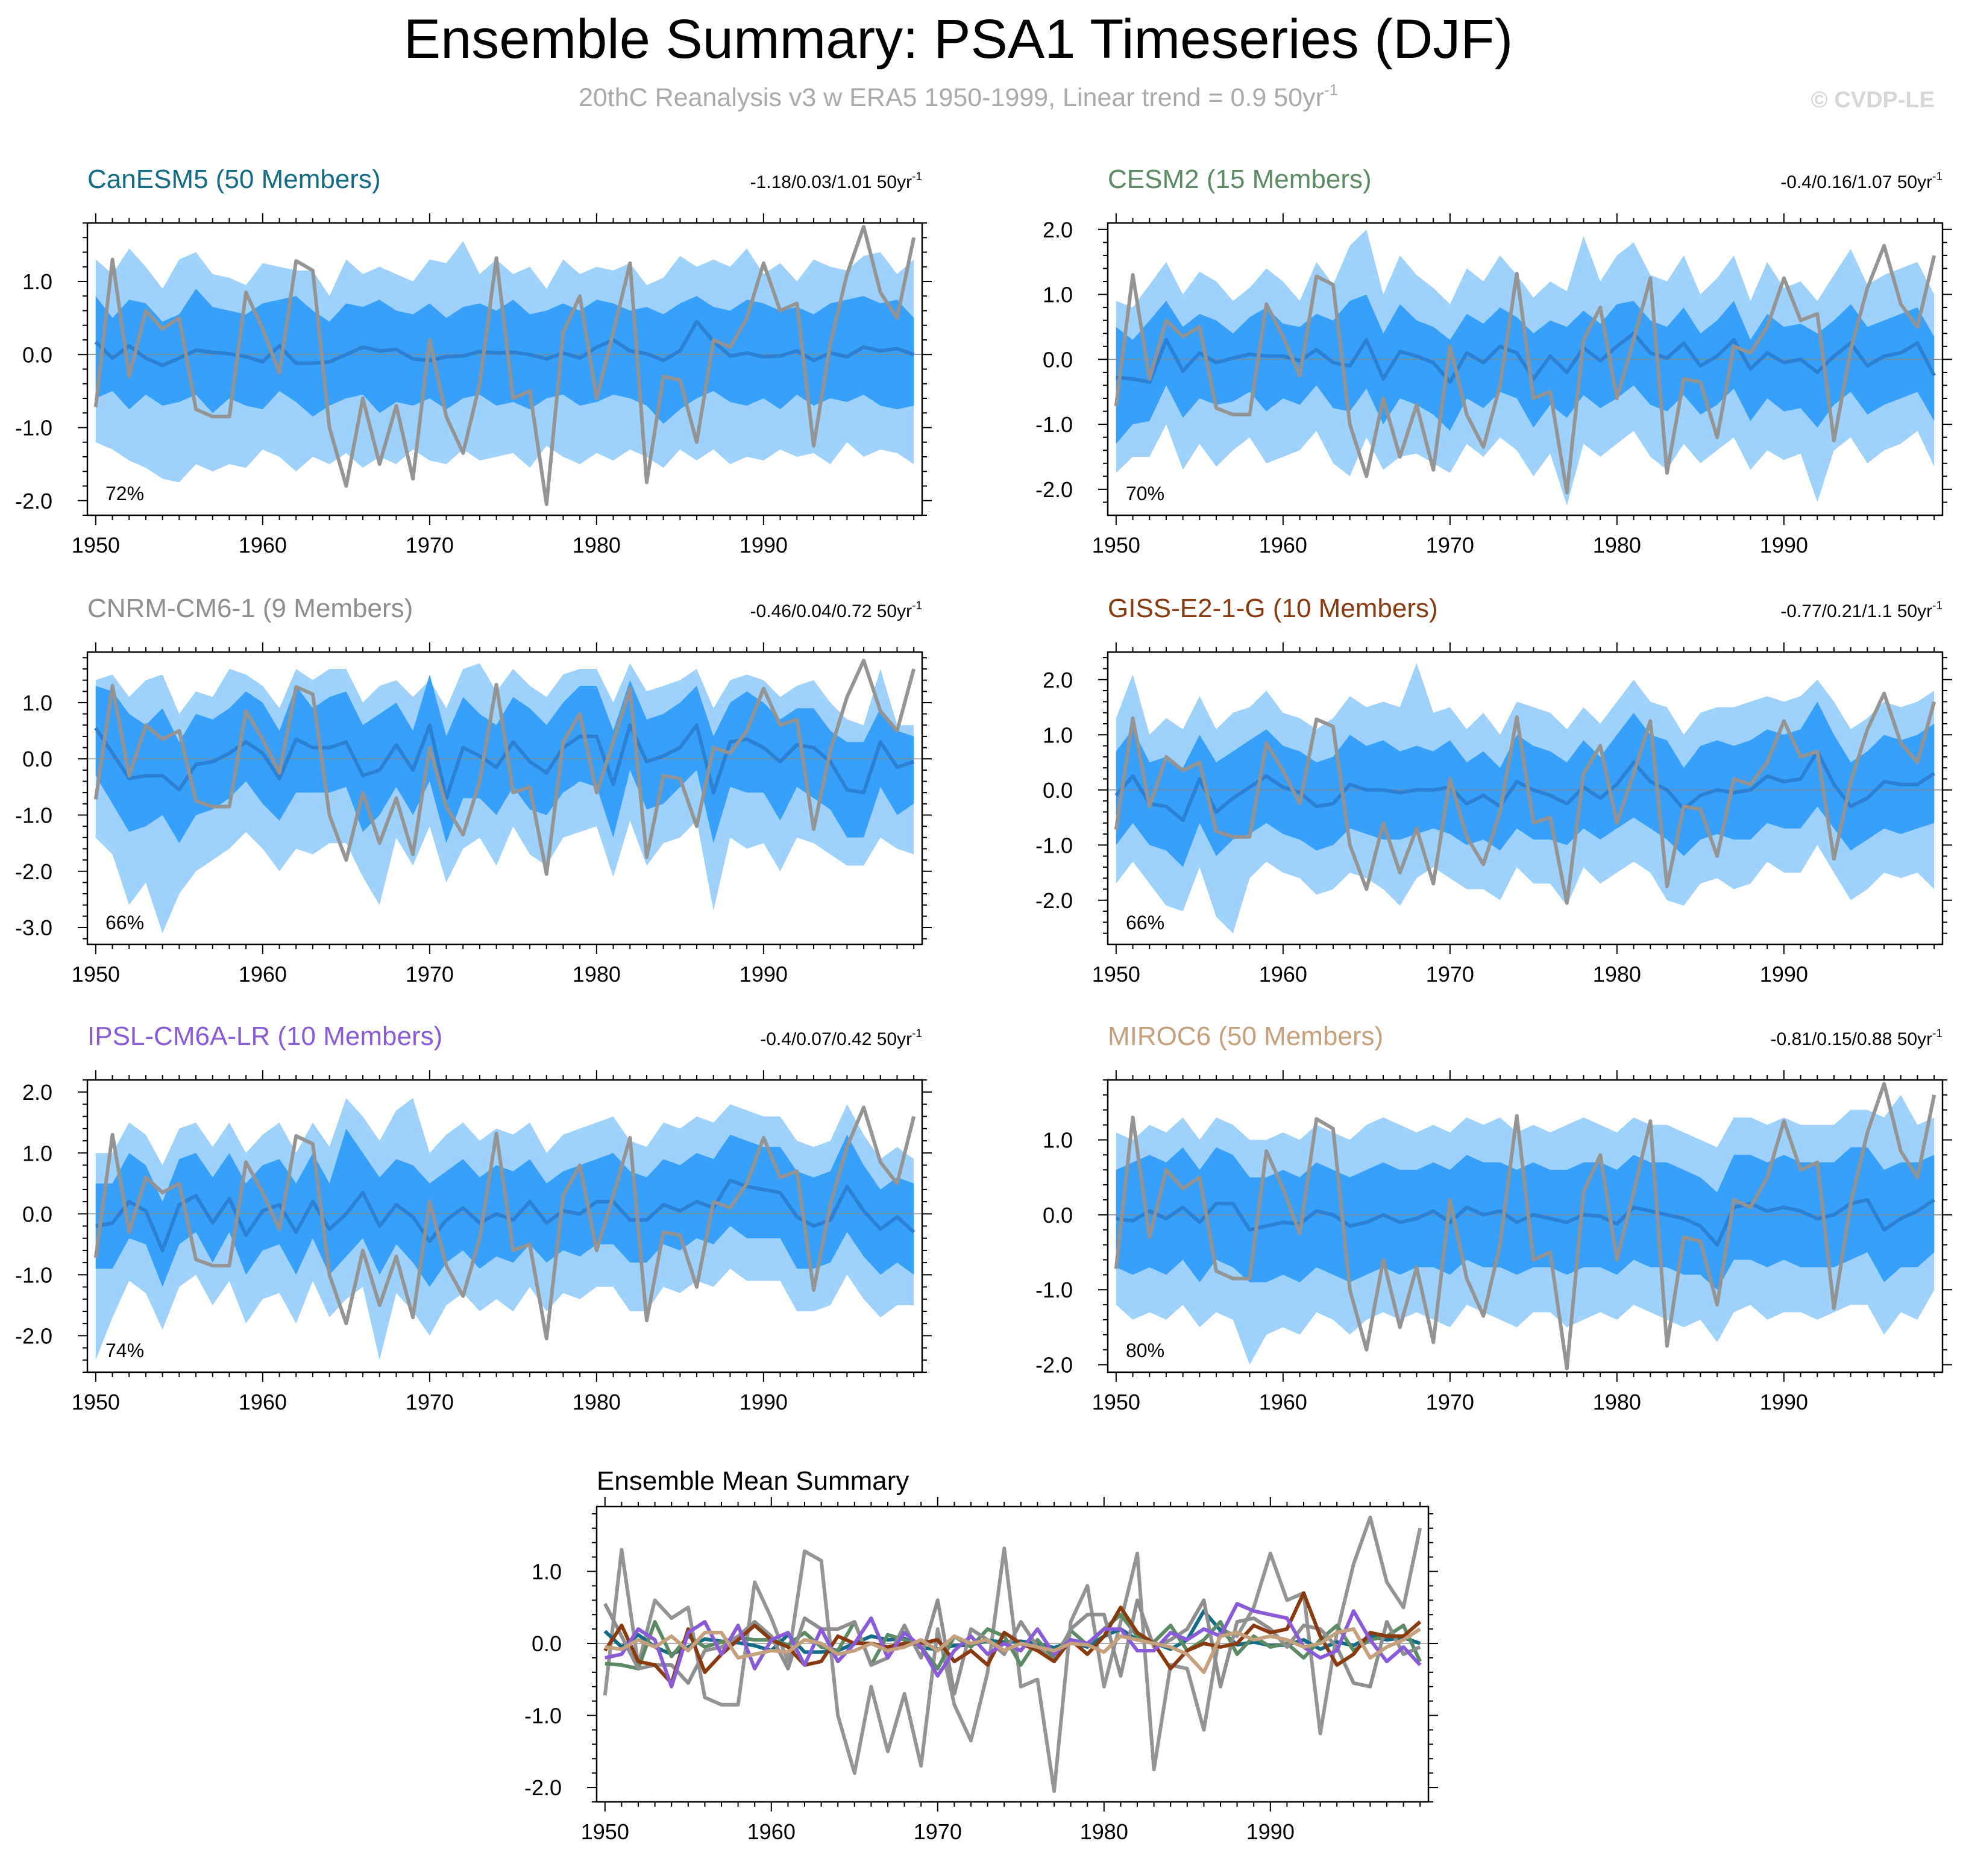  What do you see at coordinates (250, 608) in the screenshot?
I see `panel-title: CNRM-CM6-1 (9 Members)` at bounding box center [250, 608].